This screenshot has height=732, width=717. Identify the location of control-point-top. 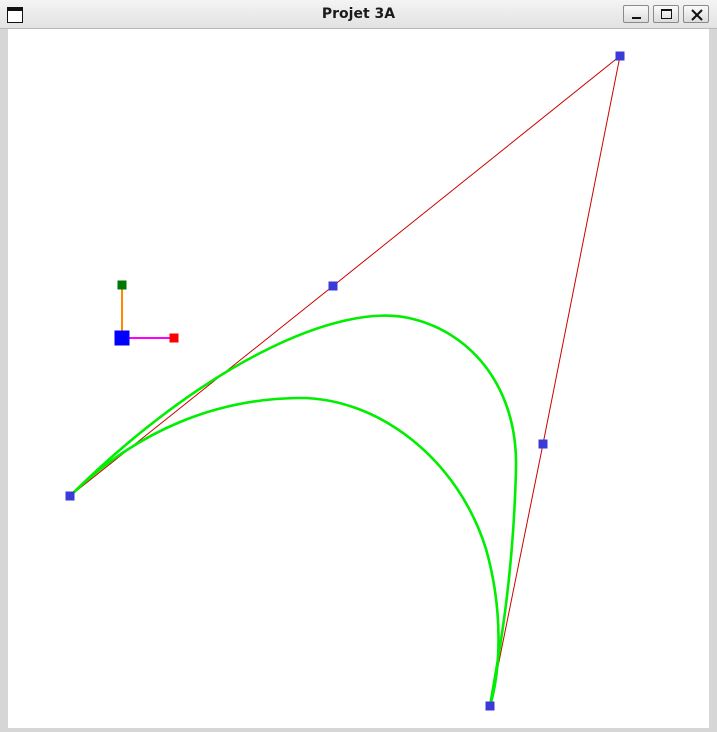
(620, 56).